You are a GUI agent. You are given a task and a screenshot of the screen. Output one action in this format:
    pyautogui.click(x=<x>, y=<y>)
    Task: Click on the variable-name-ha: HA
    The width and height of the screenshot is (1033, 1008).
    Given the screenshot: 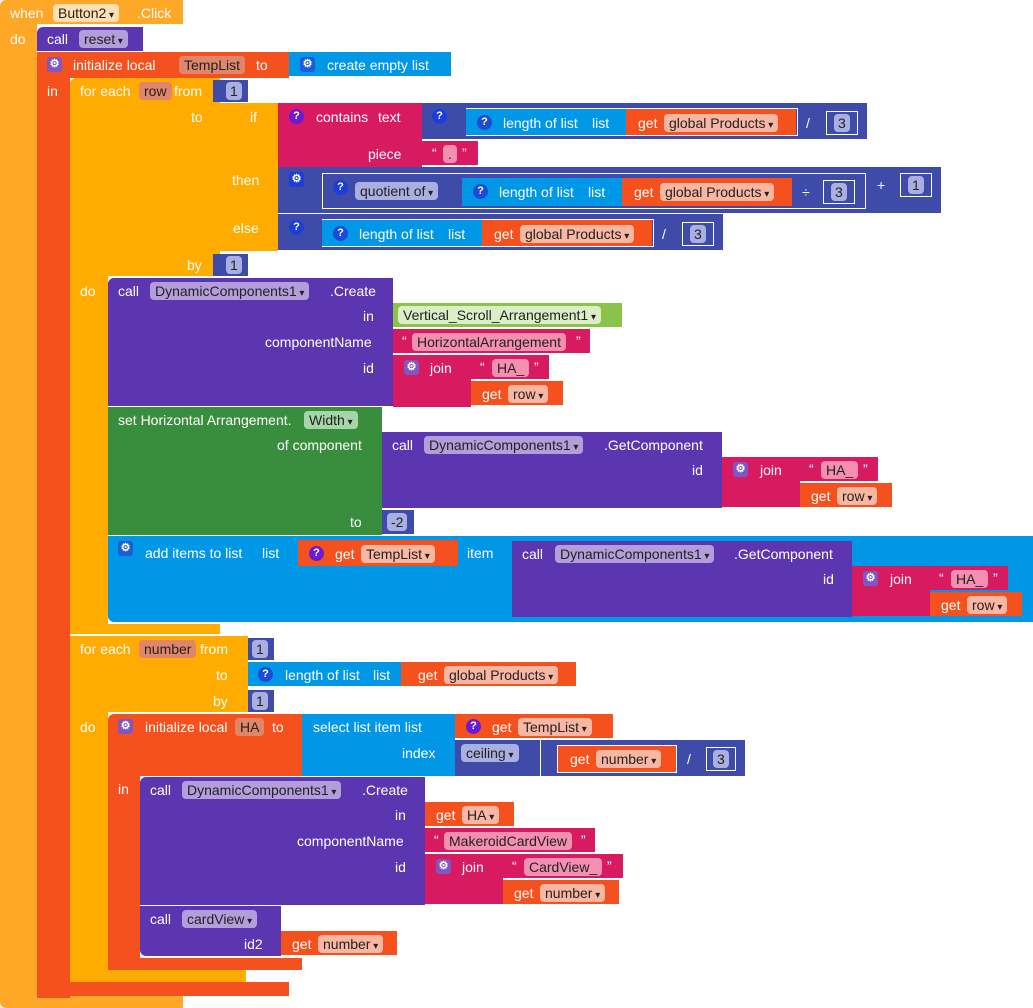 What is the action you would take?
    pyautogui.click(x=250, y=727)
    